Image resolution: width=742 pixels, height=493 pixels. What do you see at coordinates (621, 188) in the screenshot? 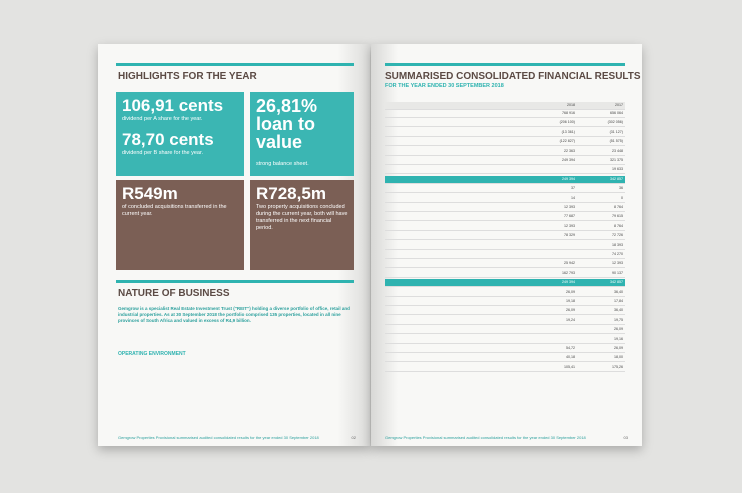
I see `cell: 36` at bounding box center [621, 188].